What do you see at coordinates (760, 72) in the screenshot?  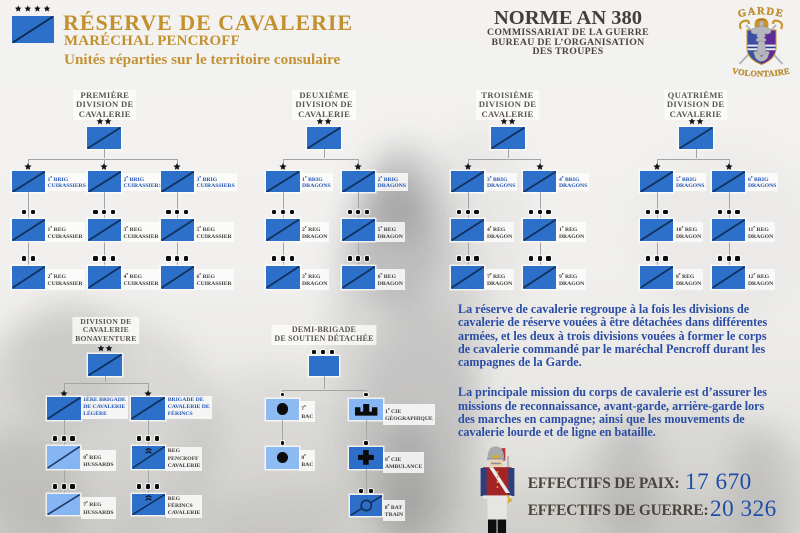 I see `svg-text: VOLONTAIRE` at bounding box center [760, 72].